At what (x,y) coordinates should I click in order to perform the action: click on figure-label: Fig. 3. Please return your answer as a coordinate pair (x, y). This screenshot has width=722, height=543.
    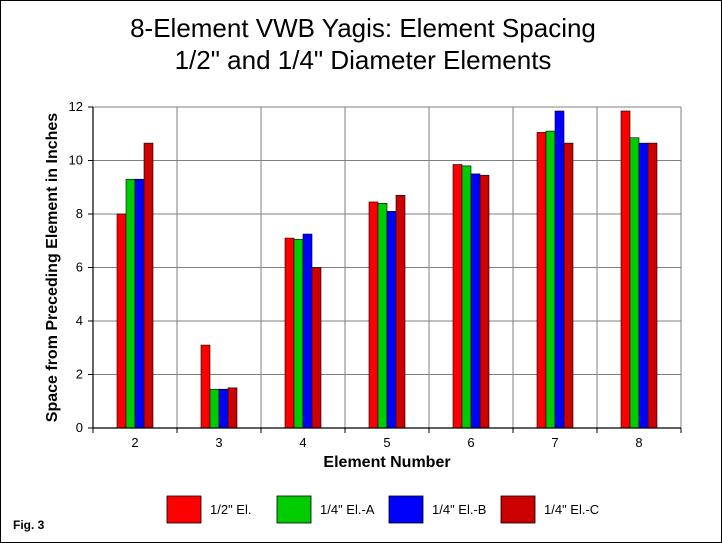
    Looking at the image, I should click on (29, 525).